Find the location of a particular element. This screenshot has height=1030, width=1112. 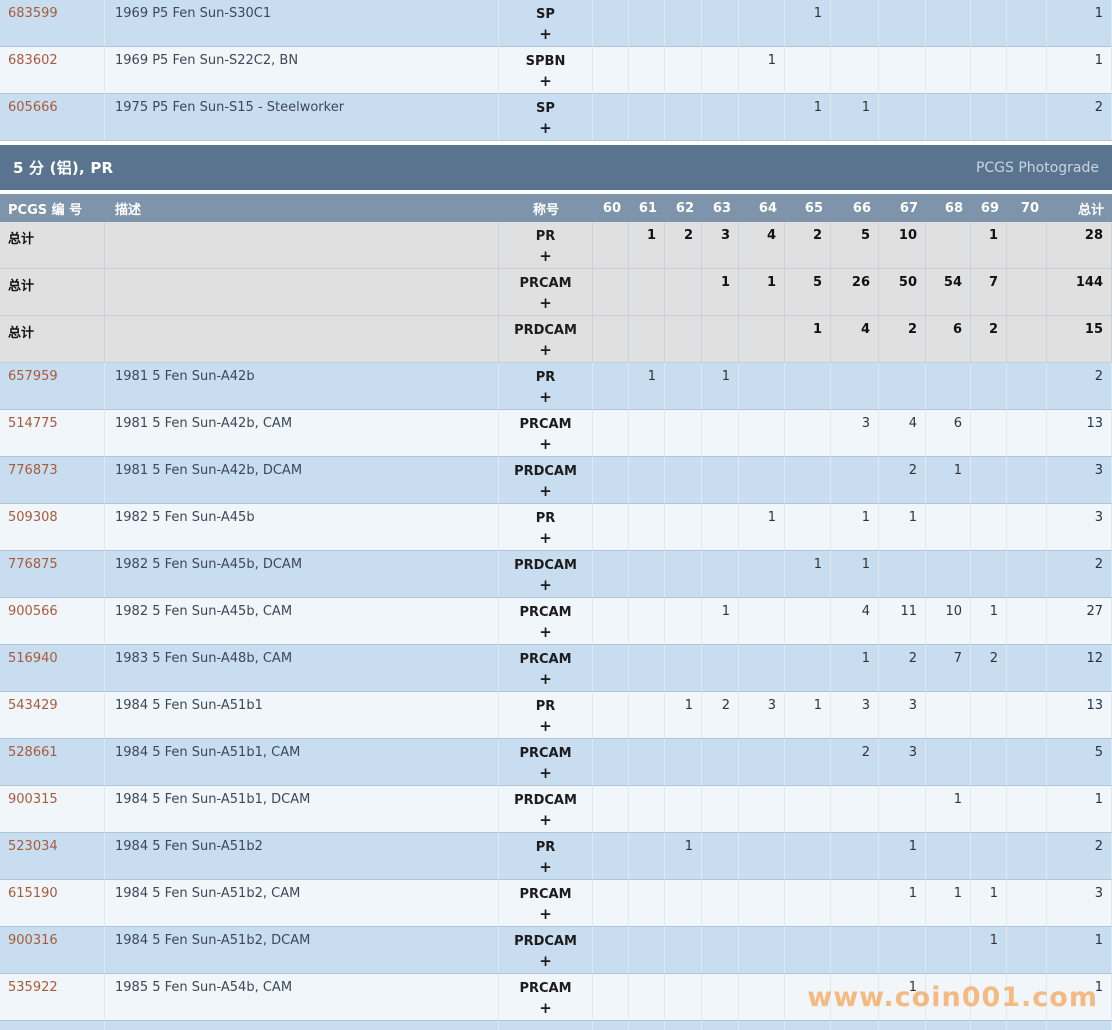

description-cell: 1985 5 Fen Sun-A54b, CAM is located at coordinates (302, 997).